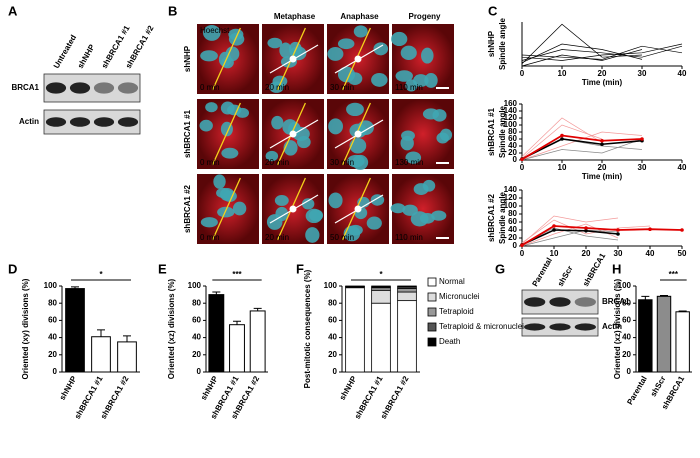  What do you see at coordinates (307, 328) in the screenshot?
I see `y-axis-label: Post-mitotic consequences (%)` at bounding box center [307, 328].